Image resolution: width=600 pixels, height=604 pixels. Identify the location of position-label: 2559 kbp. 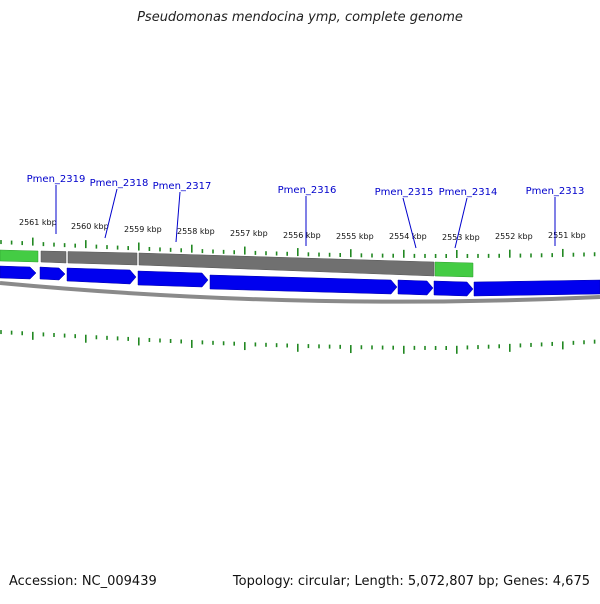
(143, 229).